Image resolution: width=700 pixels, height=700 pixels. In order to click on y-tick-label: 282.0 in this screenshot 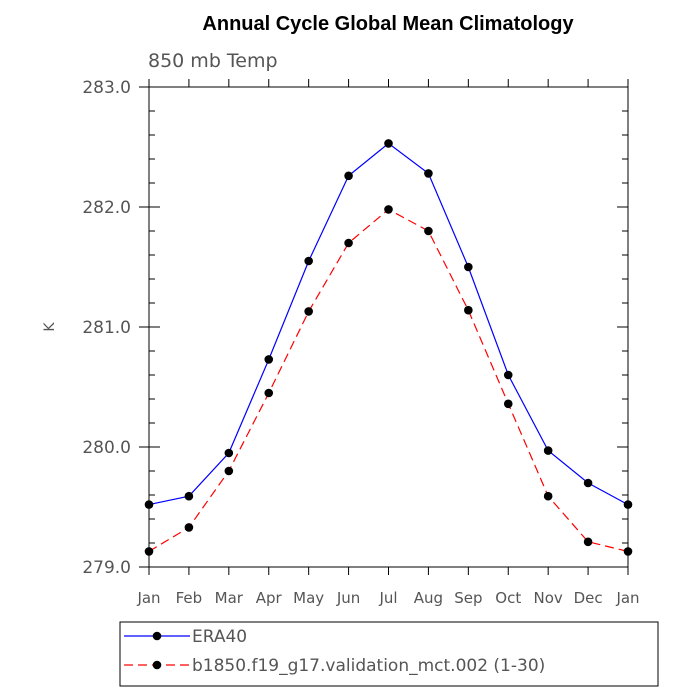, I will do `click(106, 208)`.